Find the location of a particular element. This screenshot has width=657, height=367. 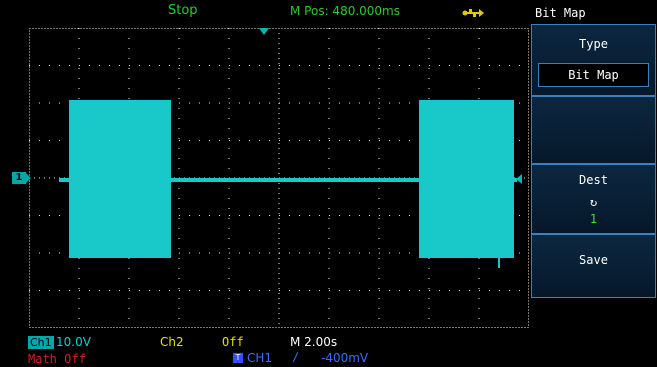

run-state: Stop is located at coordinates (183, 10).